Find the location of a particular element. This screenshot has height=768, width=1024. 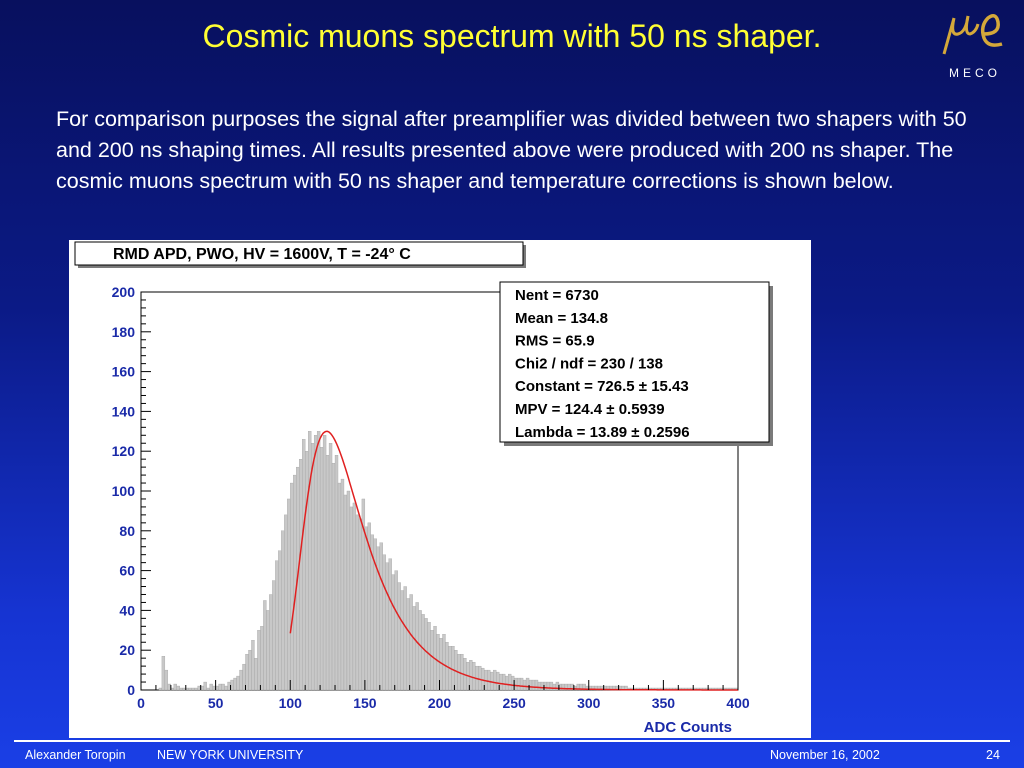

x-tick-label: 400 is located at coordinates (738, 703).